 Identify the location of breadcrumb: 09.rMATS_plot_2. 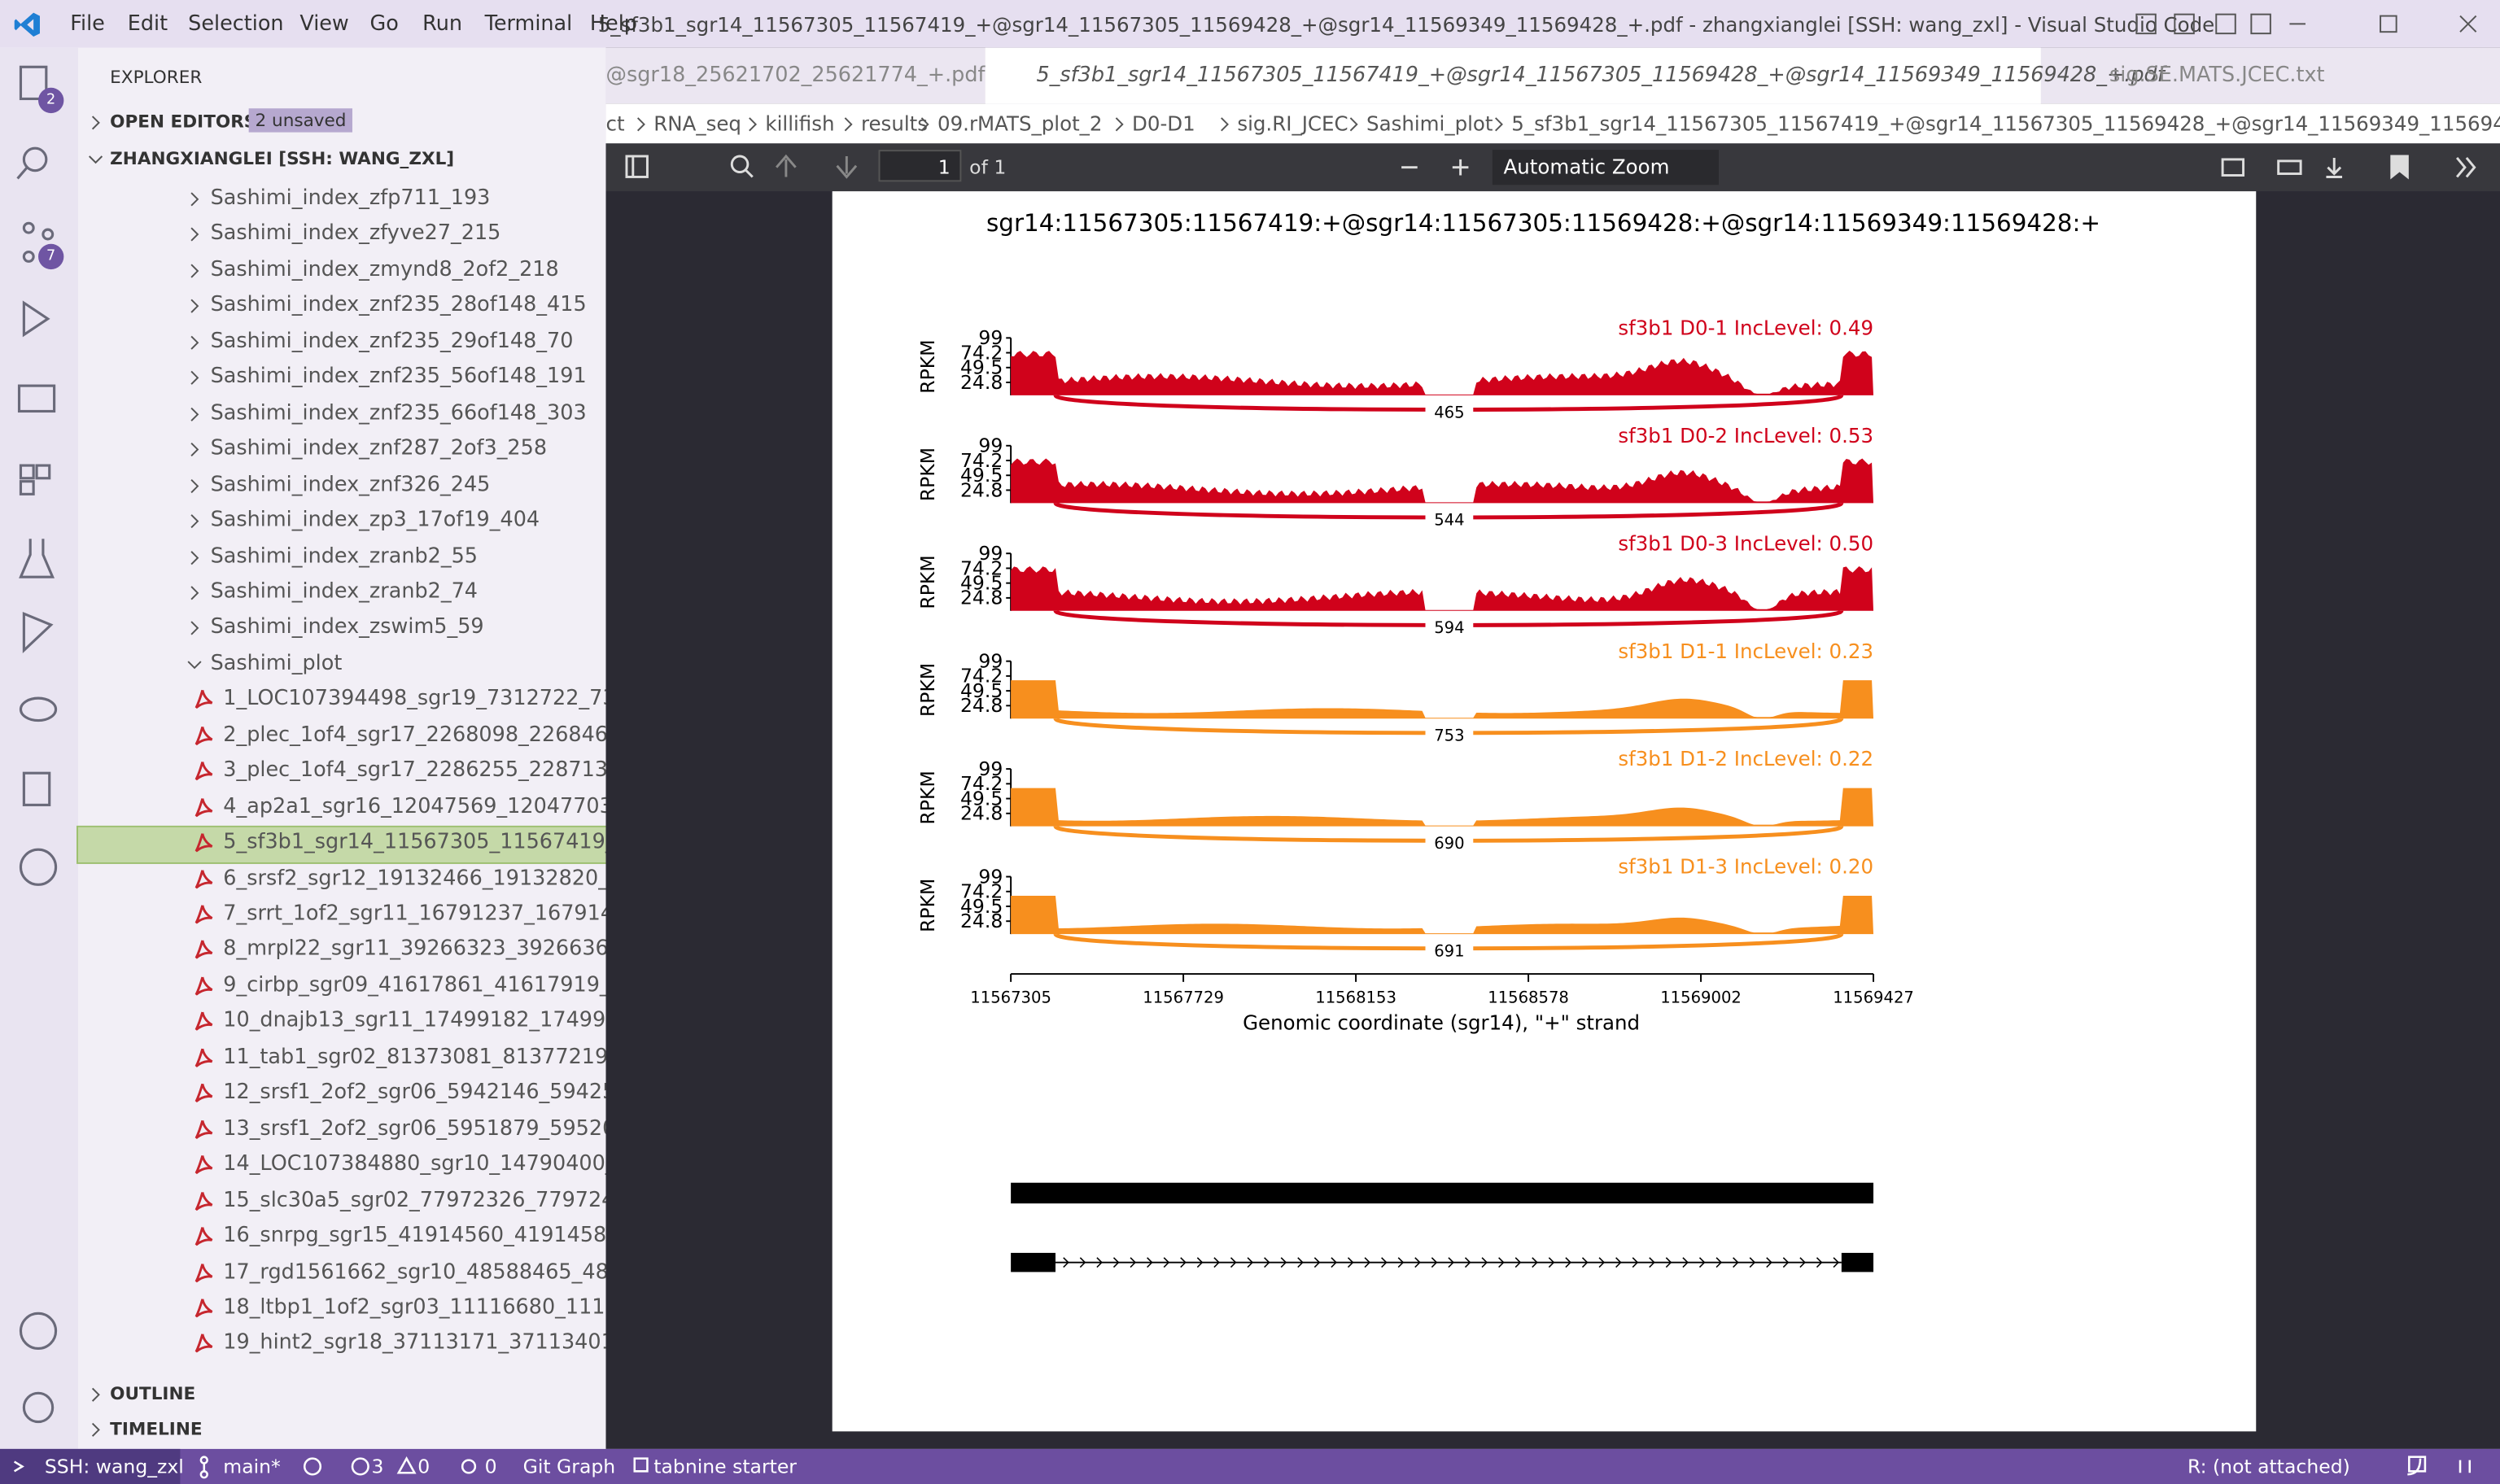
(1020, 124).